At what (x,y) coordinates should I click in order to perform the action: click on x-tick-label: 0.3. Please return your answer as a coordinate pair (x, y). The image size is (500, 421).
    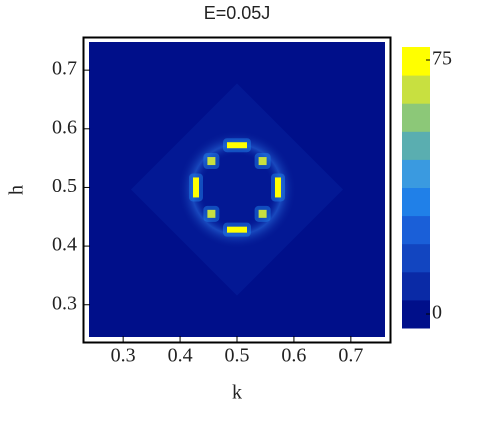
    Looking at the image, I should click on (123, 356).